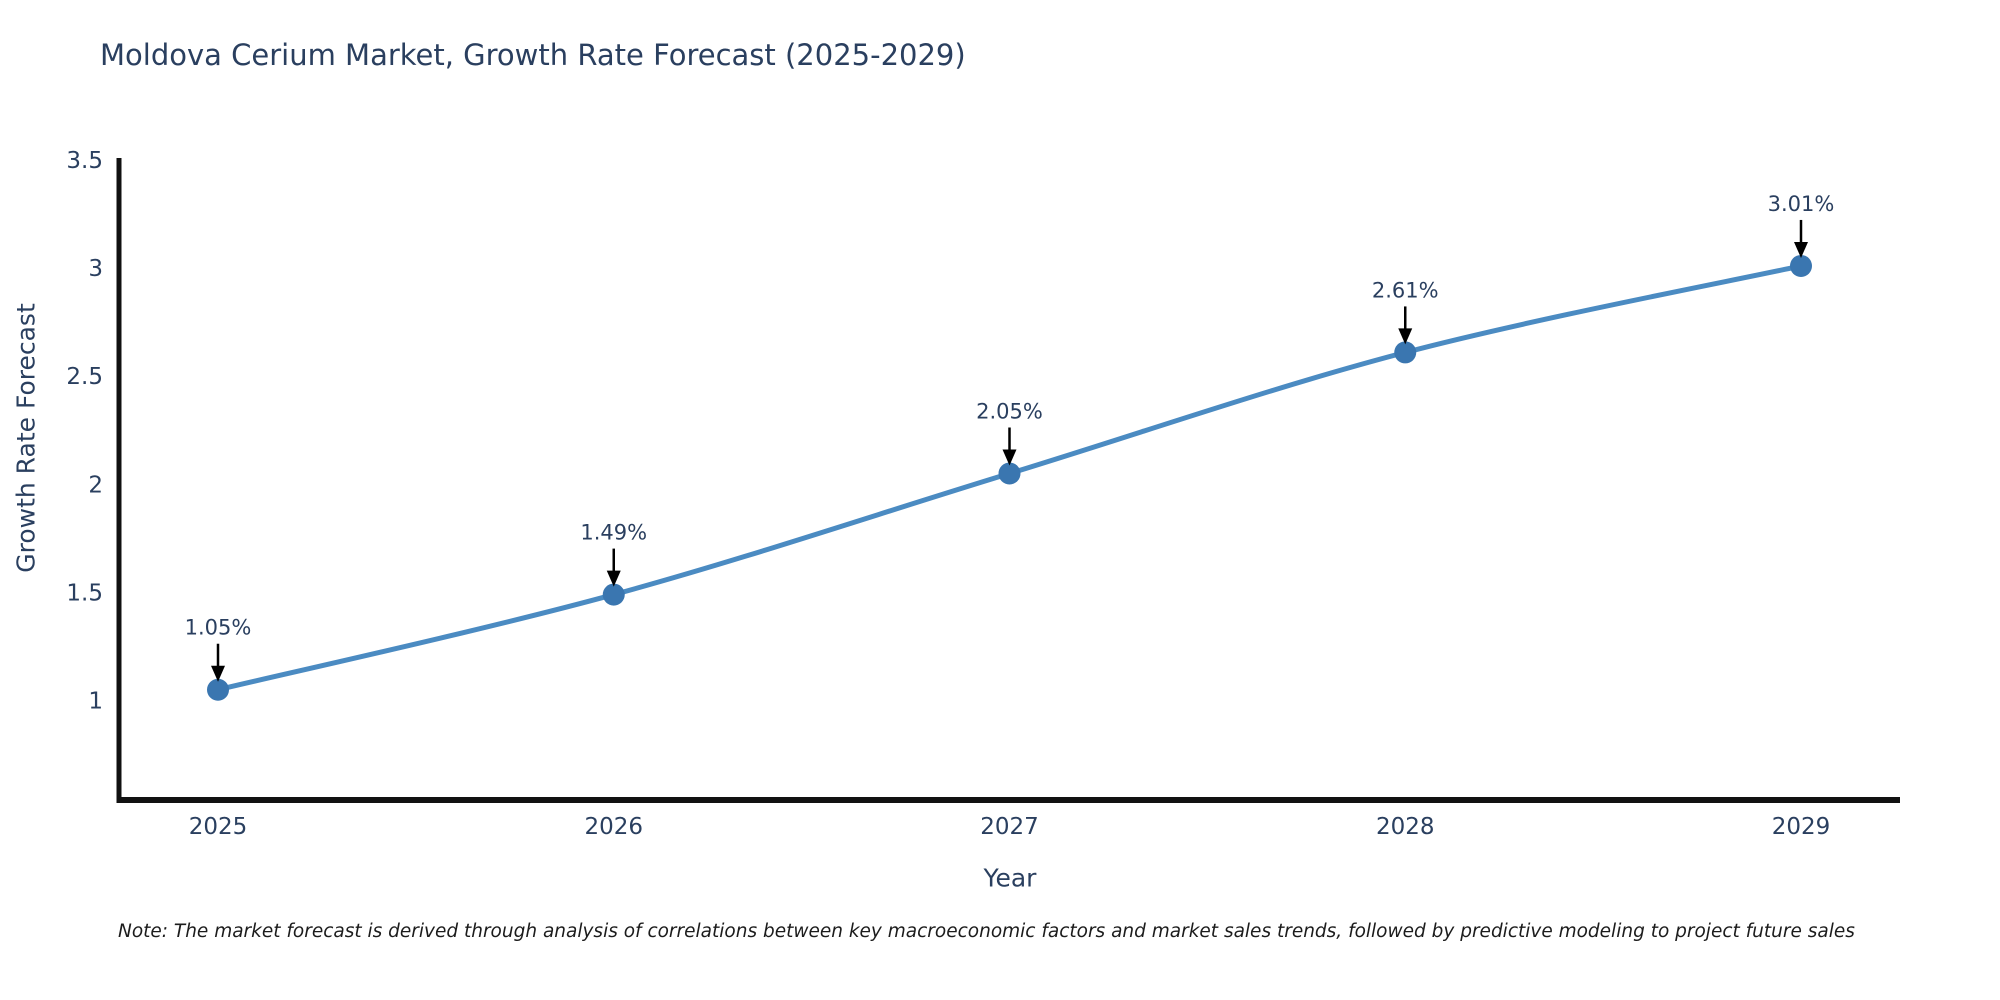  What do you see at coordinates (84, 377) in the screenshot?
I see `y-tick-label: 2.5` at bounding box center [84, 377].